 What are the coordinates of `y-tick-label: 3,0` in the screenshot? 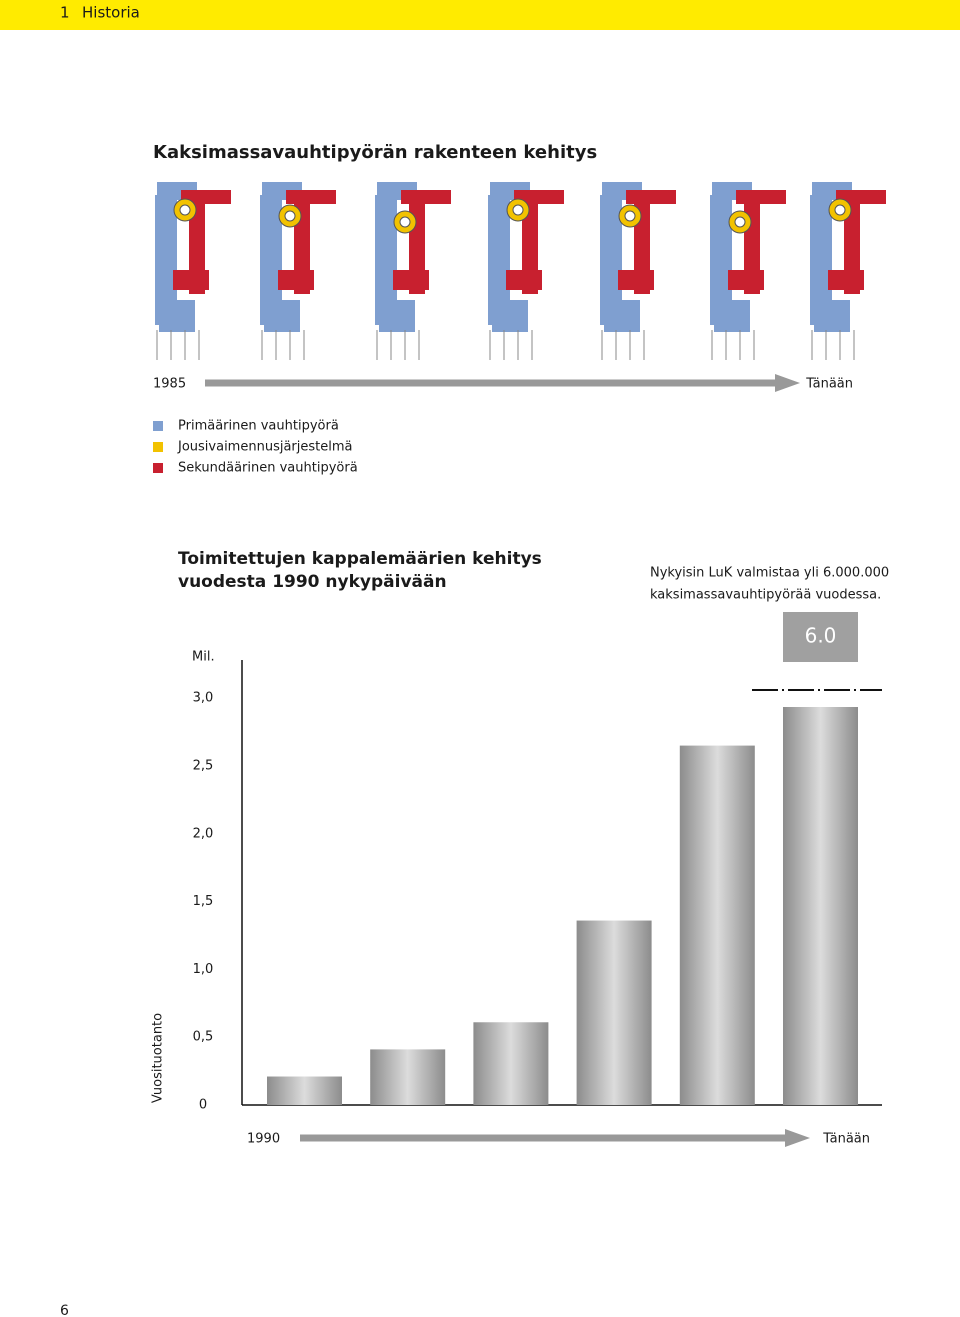 It's located at (203, 698).